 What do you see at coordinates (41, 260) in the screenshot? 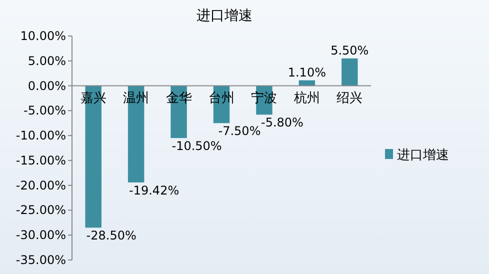
I see `y-tick-label: -35.00%` at bounding box center [41, 260].